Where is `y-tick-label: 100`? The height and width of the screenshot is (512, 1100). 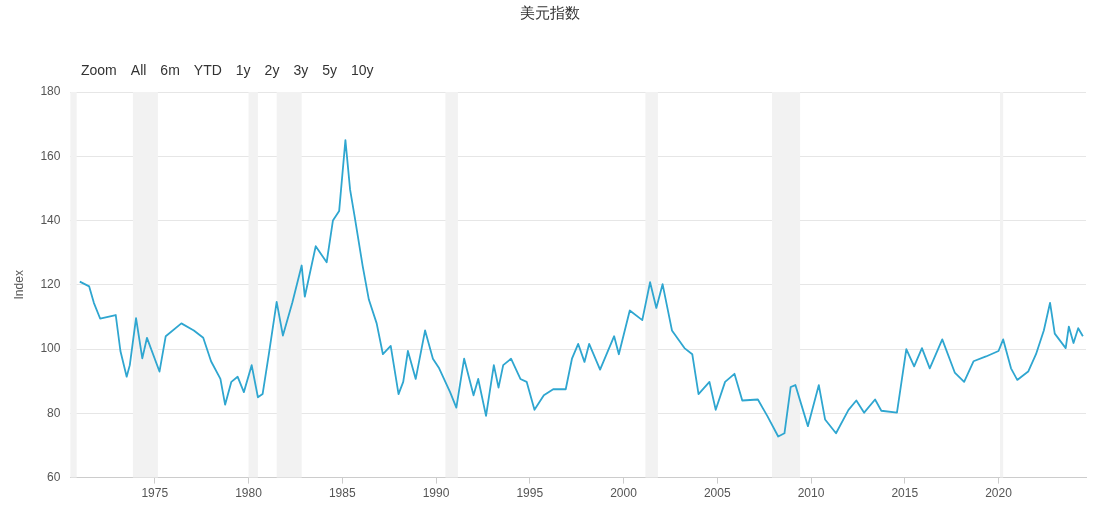 y-tick-label: 100 is located at coordinates (50, 348).